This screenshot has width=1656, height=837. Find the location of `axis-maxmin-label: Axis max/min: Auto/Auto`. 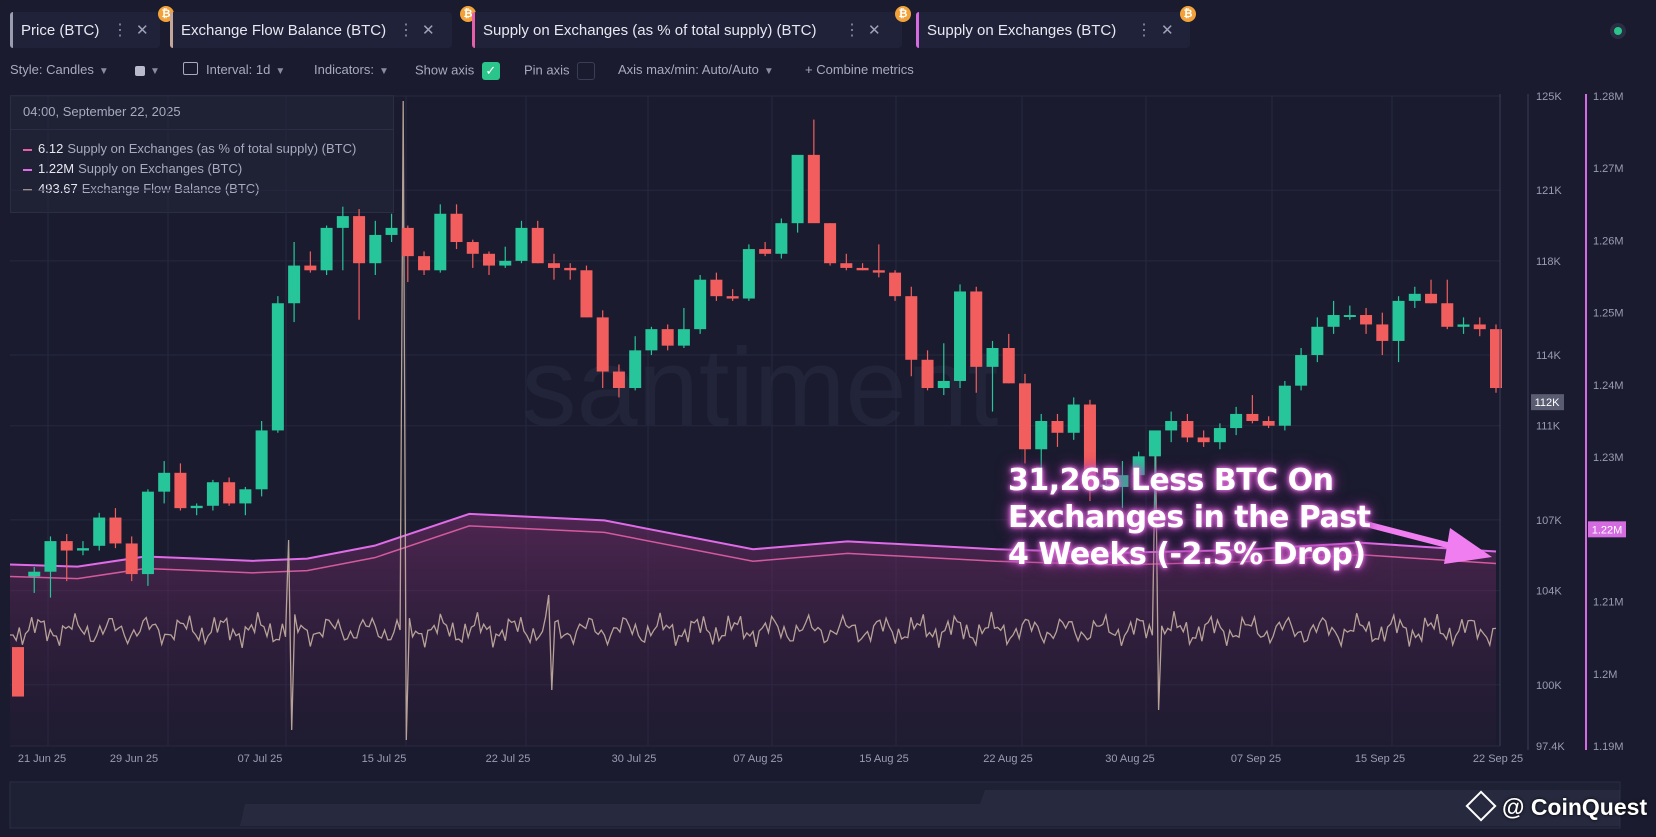

axis-maxmin-label: Axis max/min: Auto/Auto is located at coordinates (688, 69).